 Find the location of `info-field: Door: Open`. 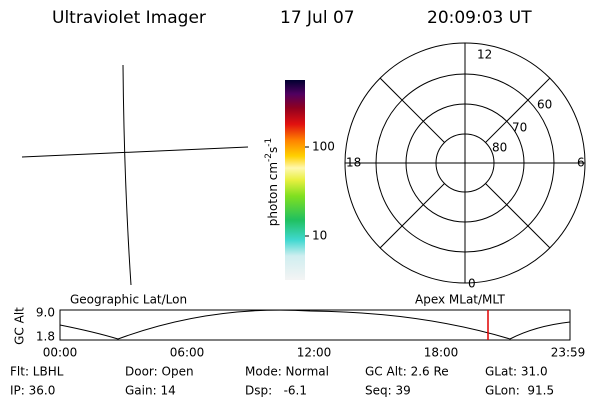

info-field: Door: Open is located at coordinates (159, 372).